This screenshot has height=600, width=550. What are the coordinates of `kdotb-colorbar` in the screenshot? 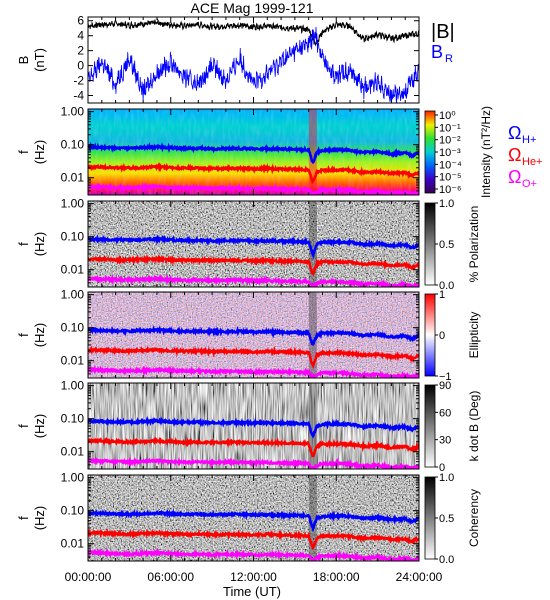 It's located at (430, 426).